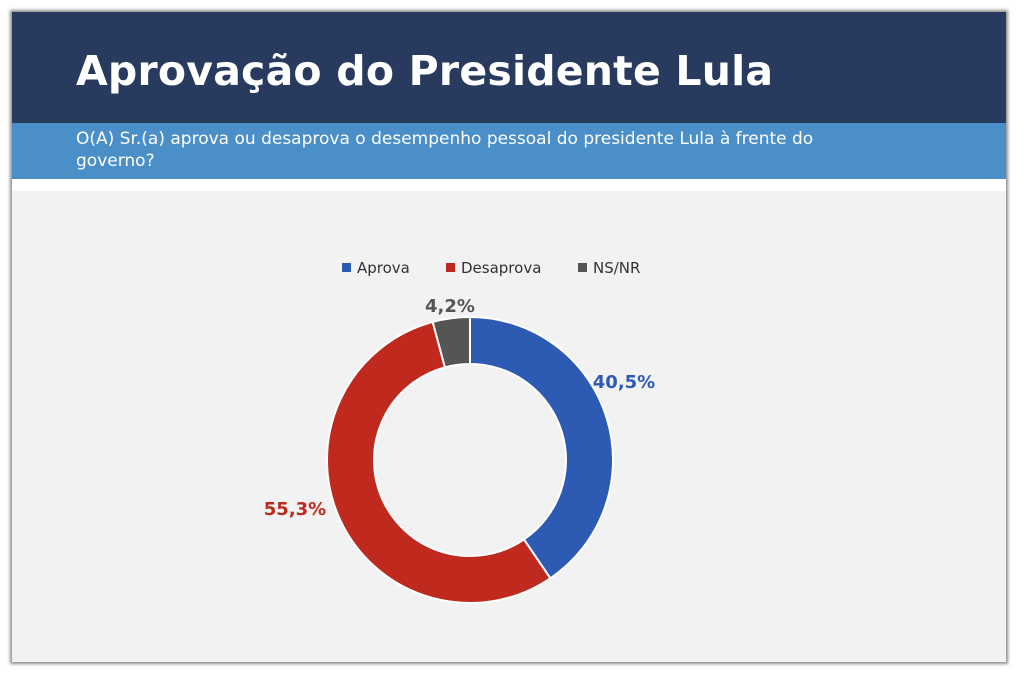 The width and height of the screenshot is (1024, 679). What do you see at coordinates (501, 268) in the screenshot?
I see `legend-label-desaprova: Desaprova` at bounding box center [501, 268].